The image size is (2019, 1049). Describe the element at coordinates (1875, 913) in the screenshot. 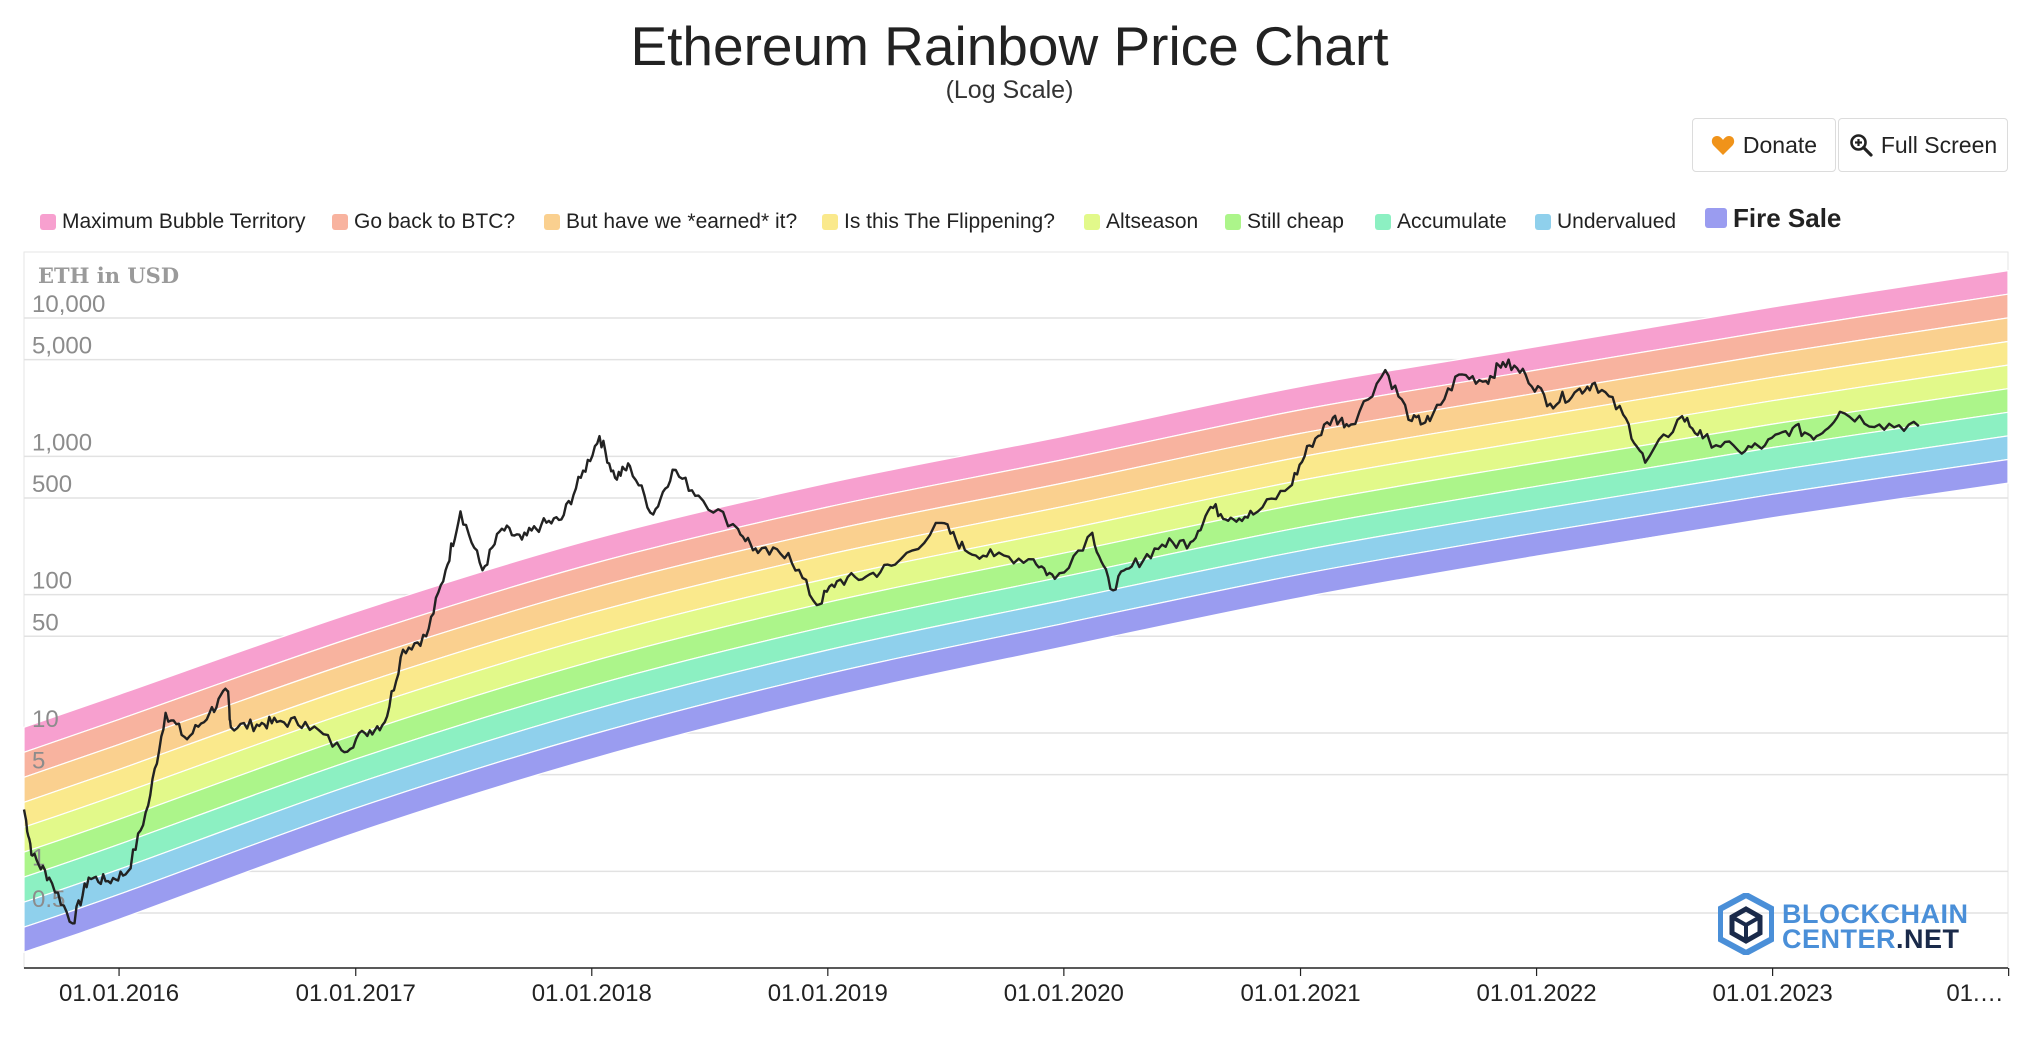

I see `logo-line-1: BLOCKCHAIN` at that location.